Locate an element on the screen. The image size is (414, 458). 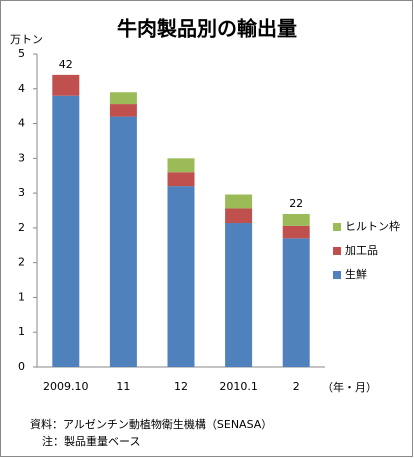
x-tick-label: 2 is located at coordinates (296, 386).